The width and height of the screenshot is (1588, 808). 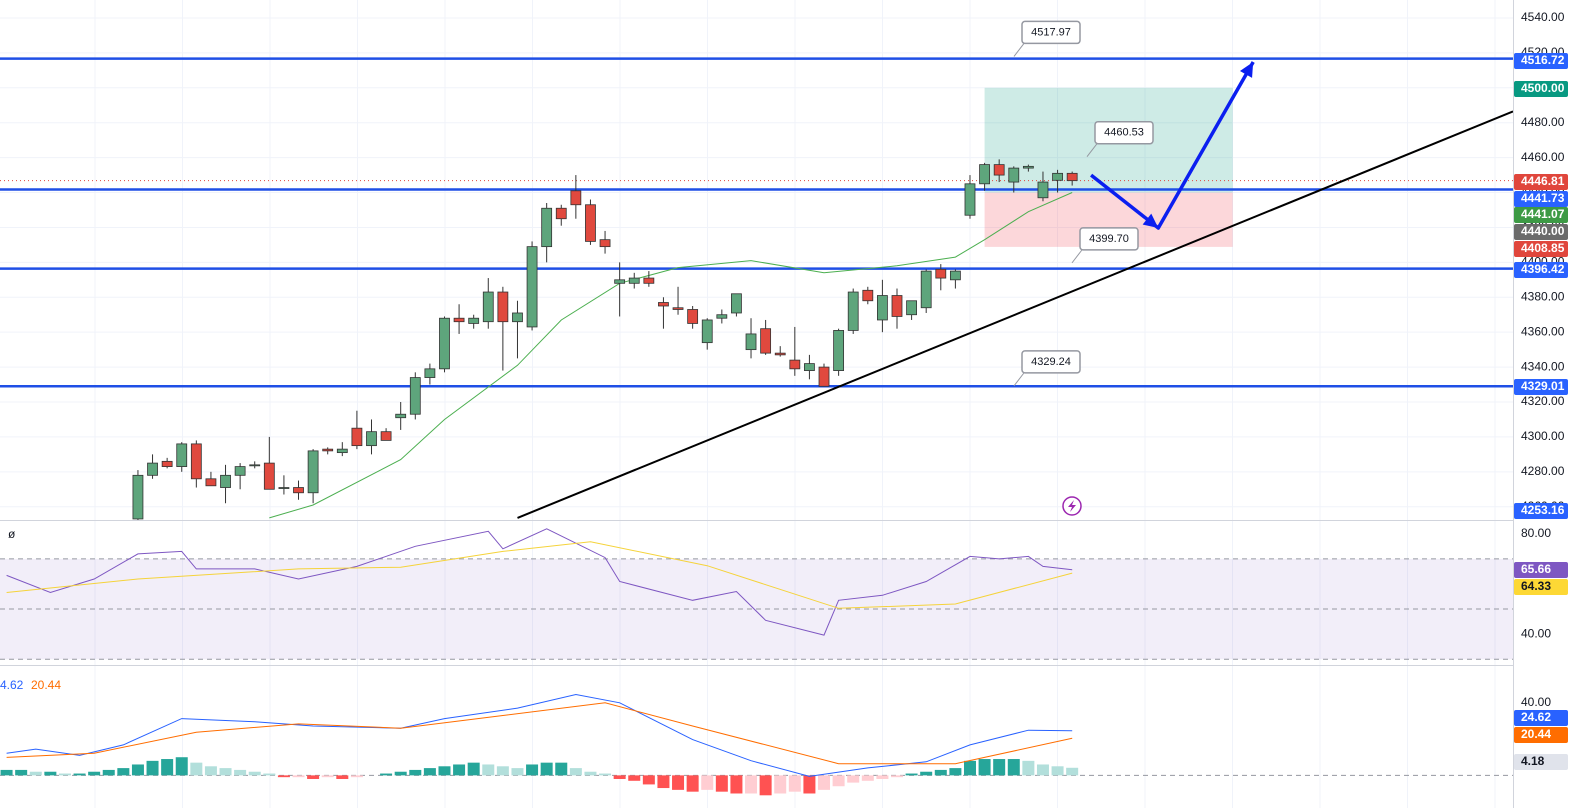 I want to click on price-tag-label: 4441.73, so click(x=1543, y=198).